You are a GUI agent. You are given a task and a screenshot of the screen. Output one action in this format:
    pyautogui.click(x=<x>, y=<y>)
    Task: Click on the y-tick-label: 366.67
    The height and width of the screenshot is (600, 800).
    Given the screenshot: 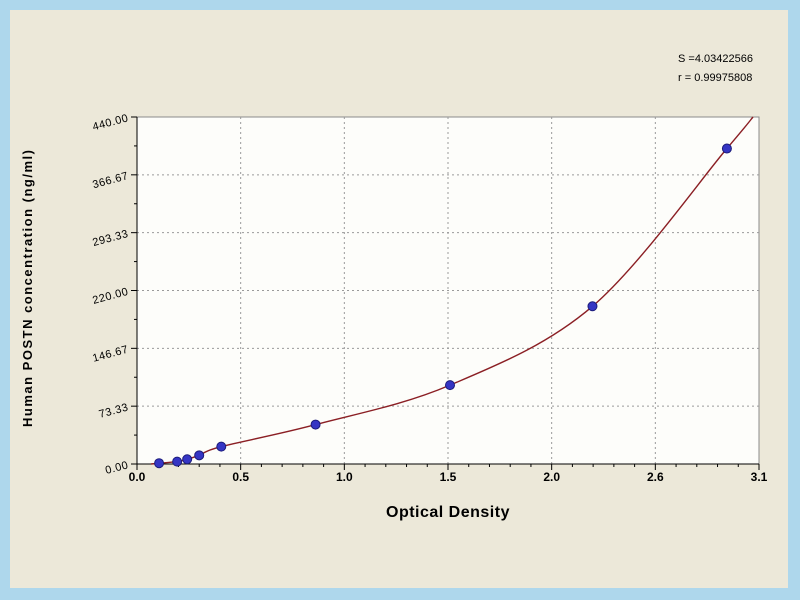 What is the action you would take?
    pyautogui.click(x=110, y=180)
    